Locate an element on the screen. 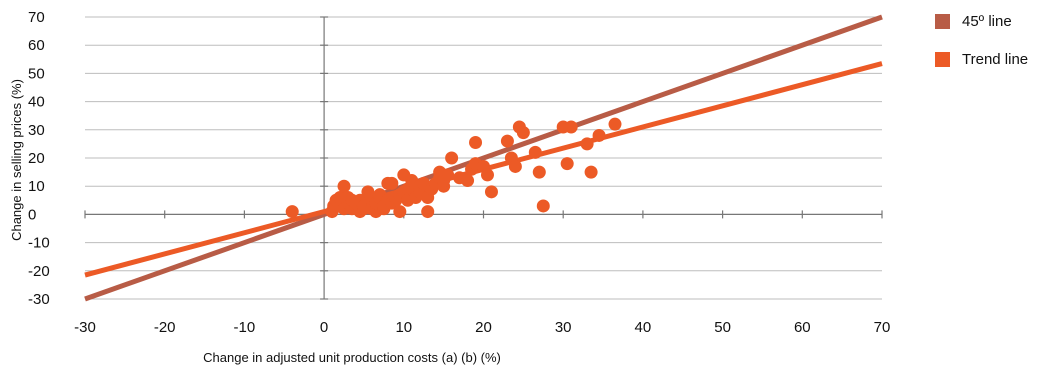  x-tick-label: 20 is located at coordinates (483, 327).